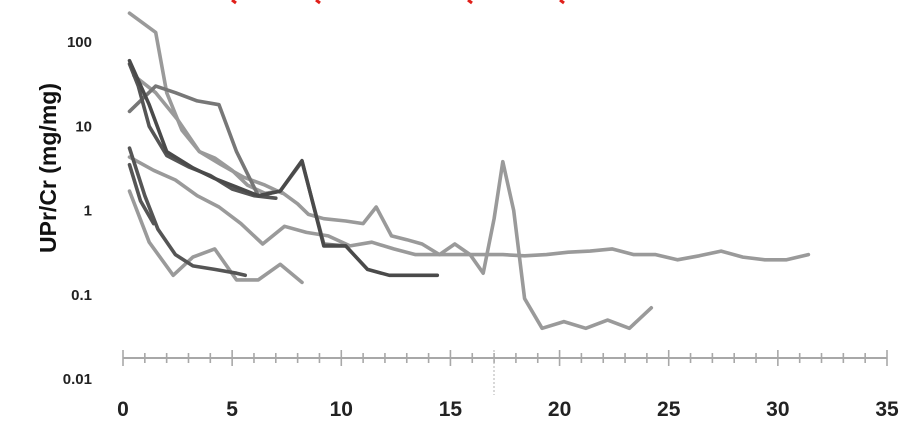  I want to click on y-tick-label: 100, so click(79, 42).